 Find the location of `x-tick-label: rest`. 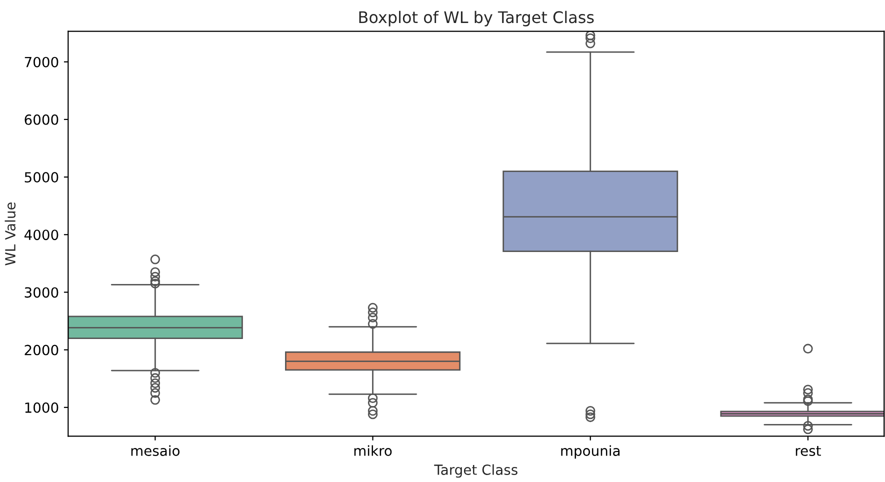

x-tick-label: rest is located at coordinates (808, 451).